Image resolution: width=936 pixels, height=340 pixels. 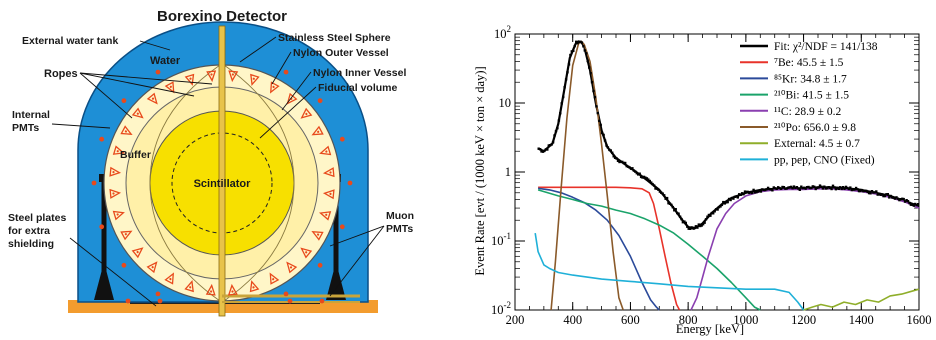 I want to click on legend-entry: ⁸⁵Kr: 34.8 ± 1.7, so click(x=810, y=79).